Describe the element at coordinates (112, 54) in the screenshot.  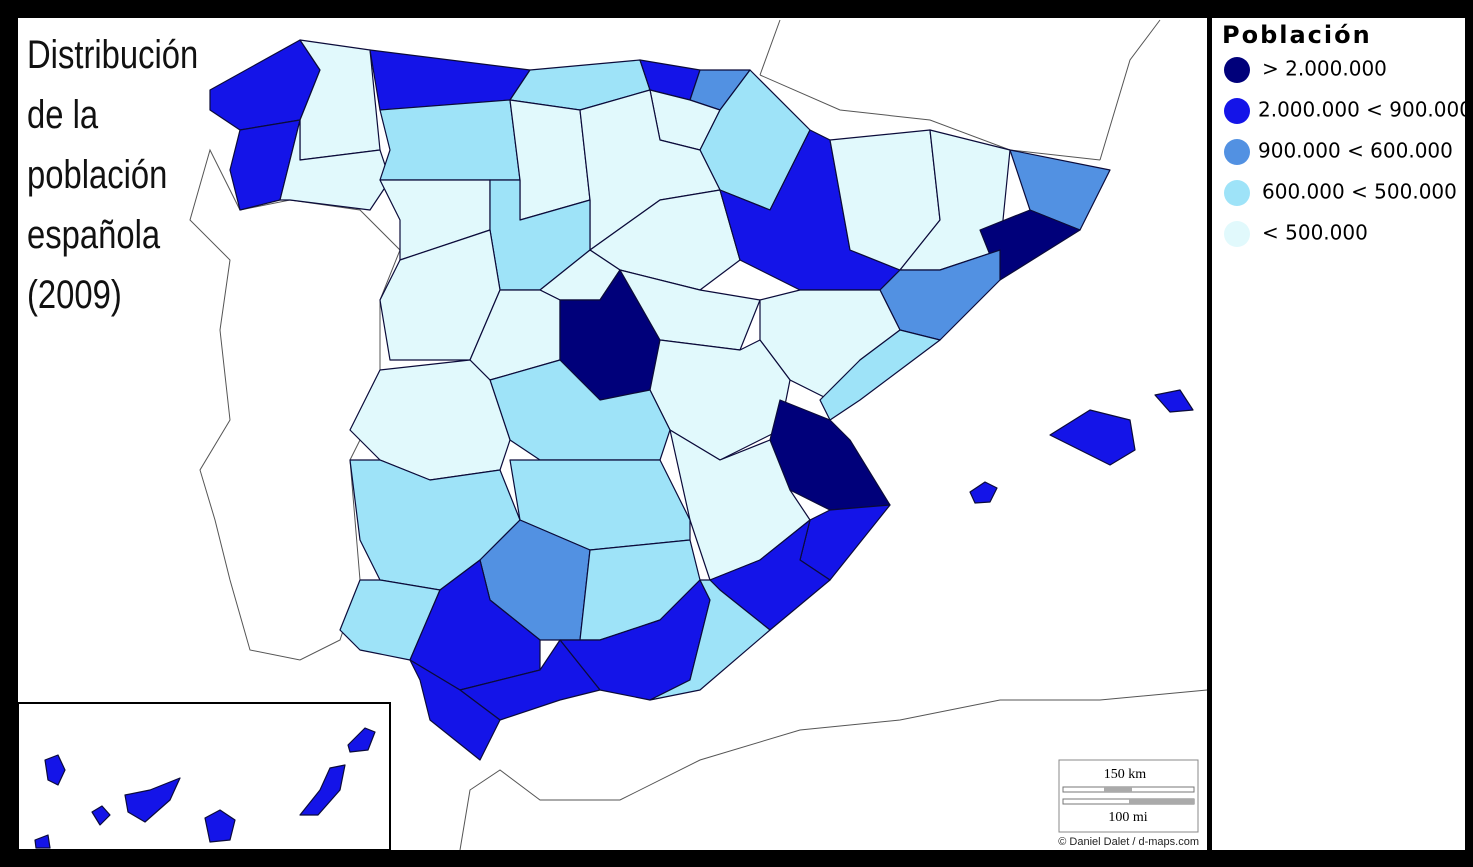
I see `title-line: Distribución` at that location.